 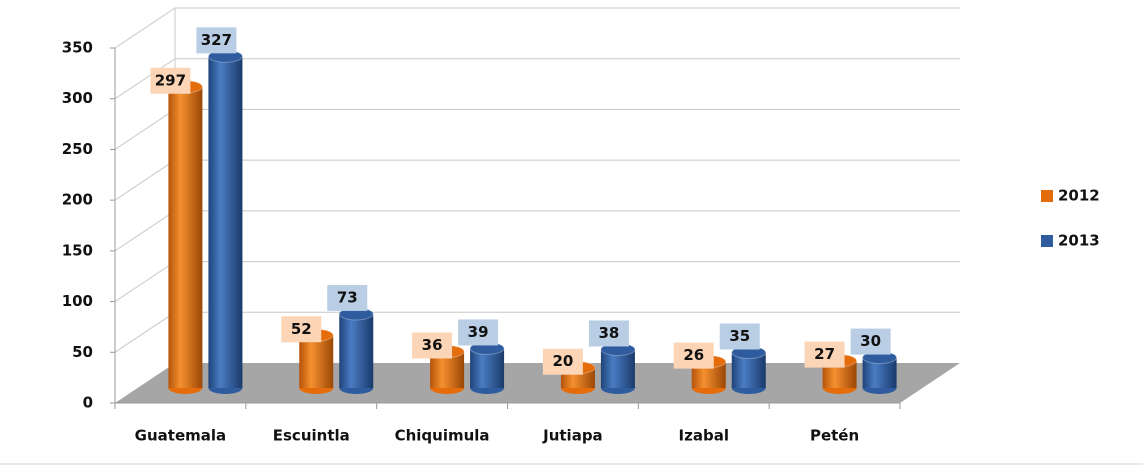 What do you see at coordinates (537, 28) in the screenshot?
I see `grid-line` at bounding box center [537, 28].